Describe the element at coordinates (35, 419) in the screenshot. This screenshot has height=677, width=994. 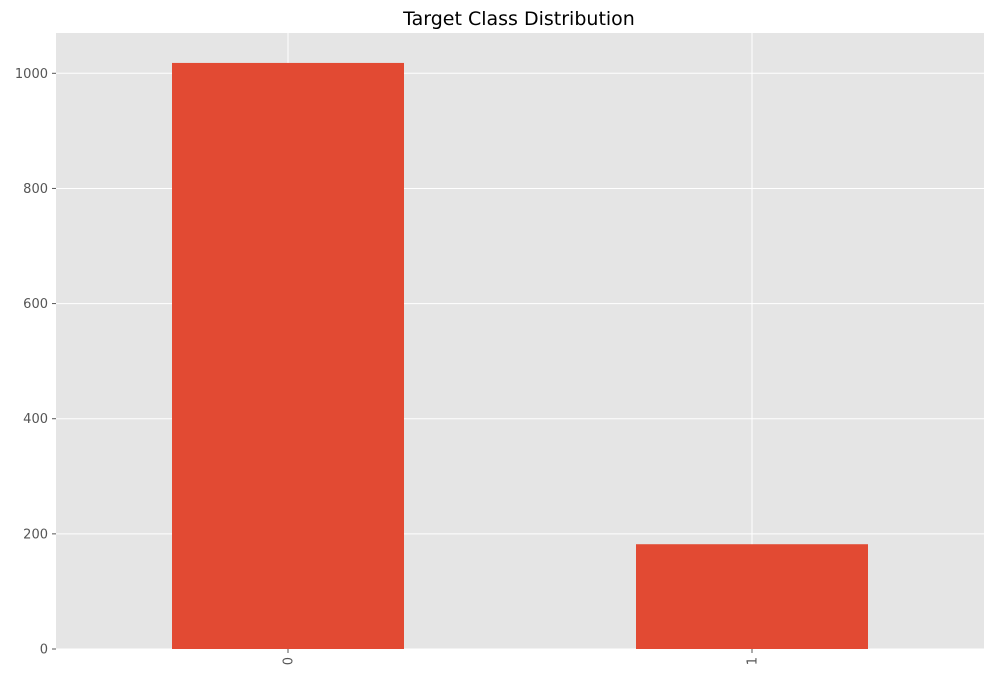
I see `y-tick-label: 400` at that location.